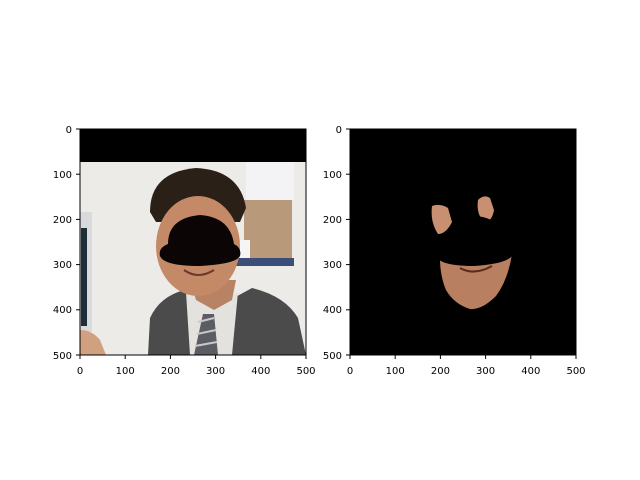 Image resolution: width=640 pixels, height=480 pixels. I want to click on x-axis-left: 0 100 200 300 400 500, so click(196, 366).